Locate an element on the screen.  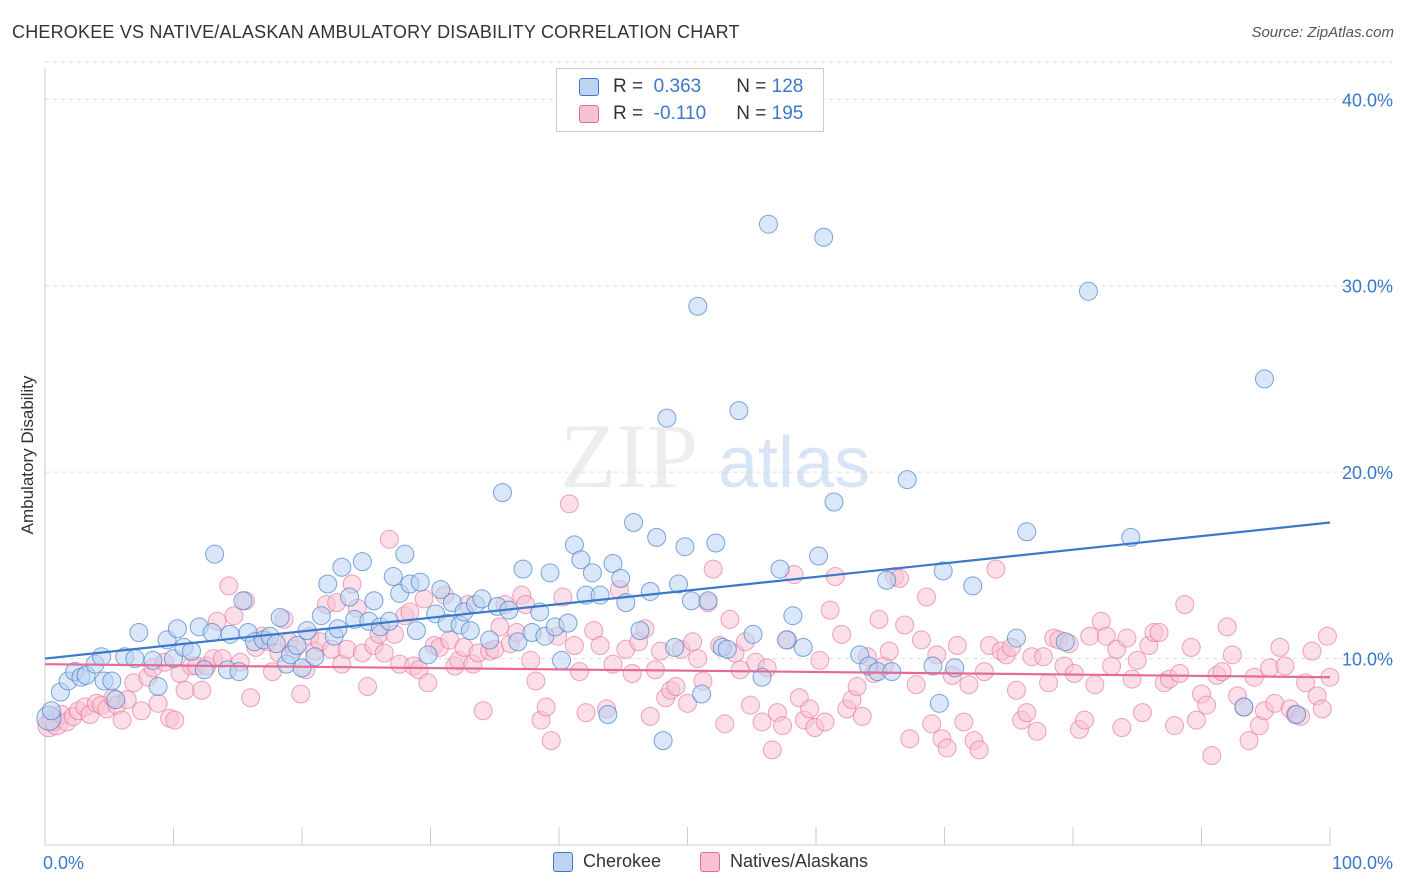
legend-row-cherokee: R = 0.363 N = 128 is located at coordinates (691, 87).